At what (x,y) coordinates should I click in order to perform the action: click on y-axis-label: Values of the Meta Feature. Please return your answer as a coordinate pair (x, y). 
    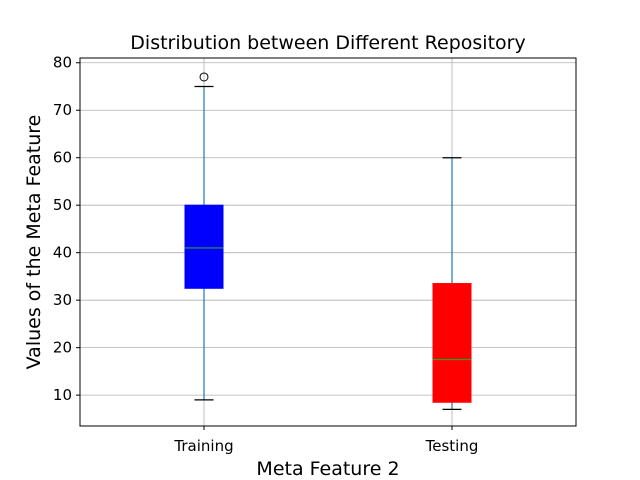
    Looking at the image, I should click on (34, 242).